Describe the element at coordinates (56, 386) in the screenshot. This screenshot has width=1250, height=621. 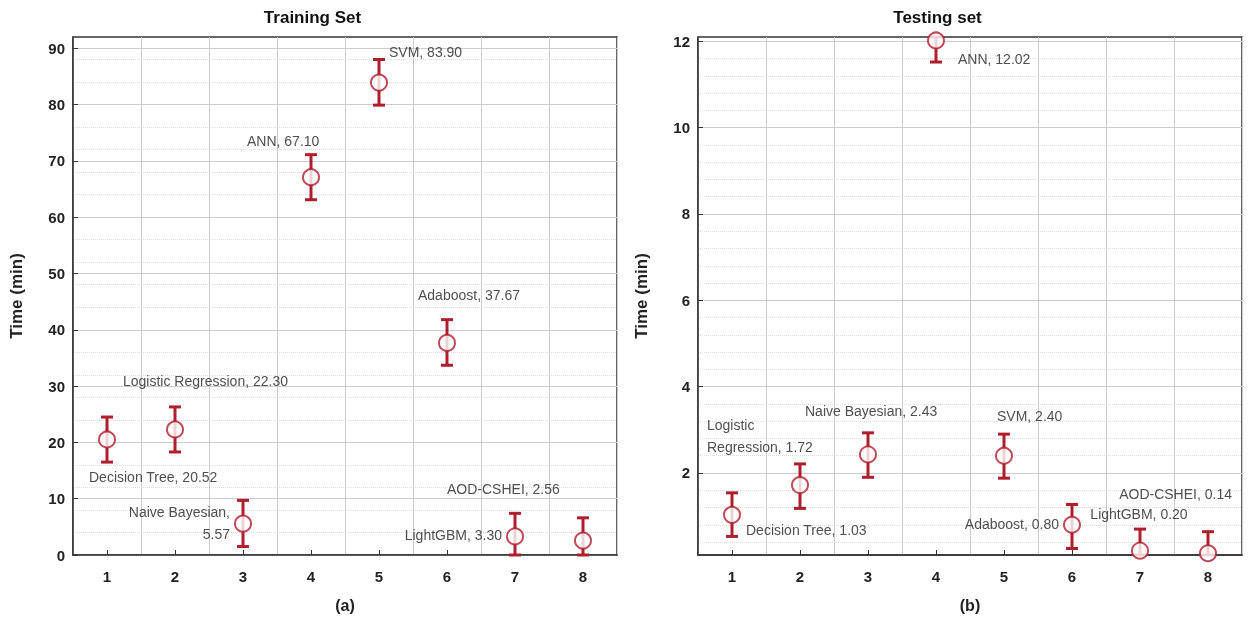
I see `y-tick-label: 30` at that location.